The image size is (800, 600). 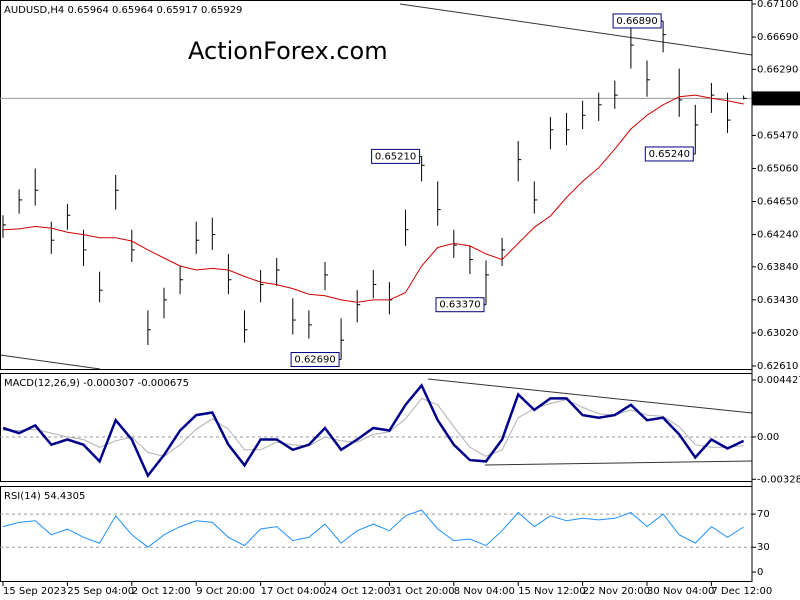 I want to click on annotation-label: 0.63370, so click(x=459, y=305).